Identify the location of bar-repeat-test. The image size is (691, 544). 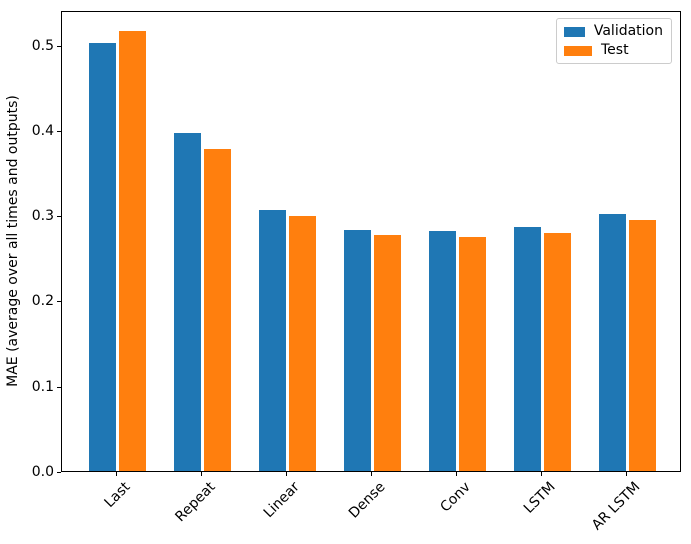
(217, 309).